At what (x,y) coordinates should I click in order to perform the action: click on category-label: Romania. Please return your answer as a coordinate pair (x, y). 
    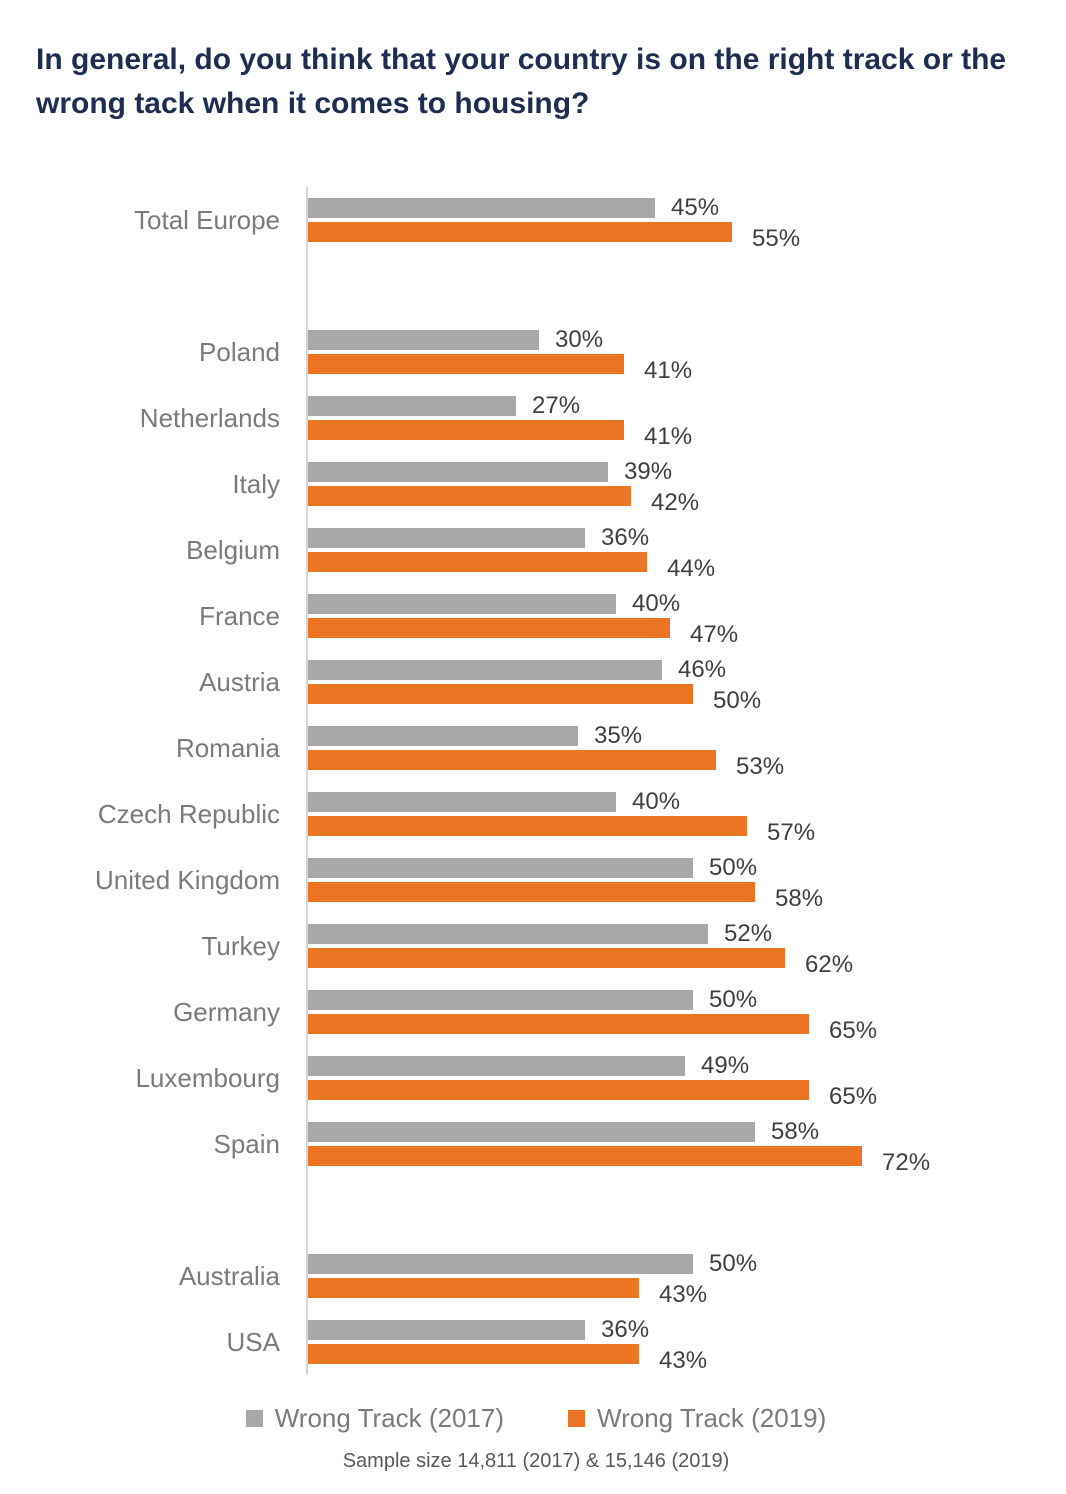
    Looking at the image, I should click on (227, 747).